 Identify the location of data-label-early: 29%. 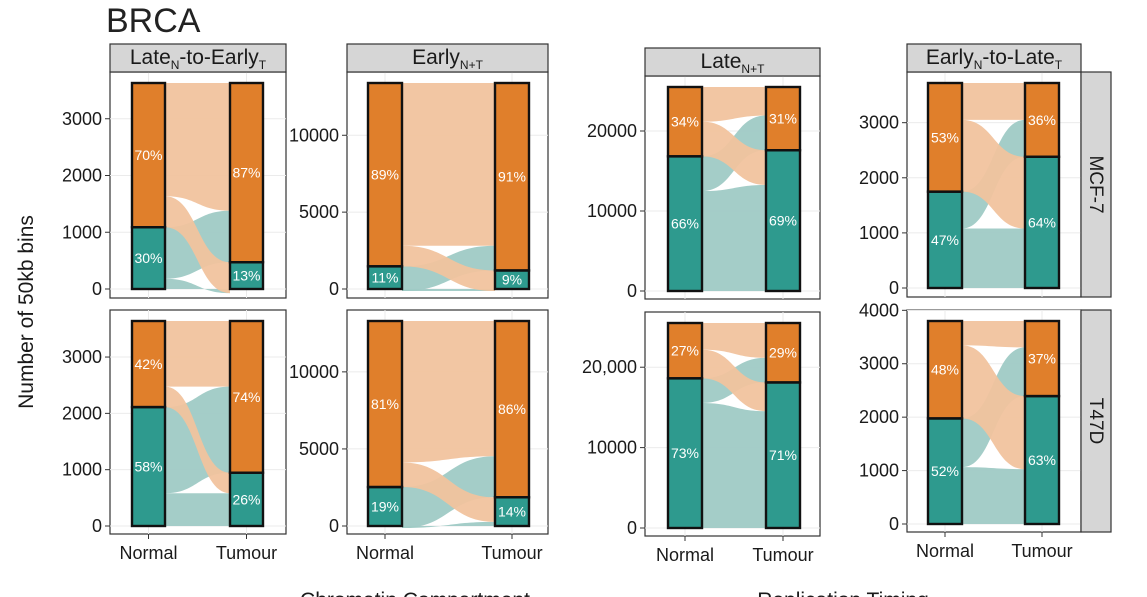
(783, 353).